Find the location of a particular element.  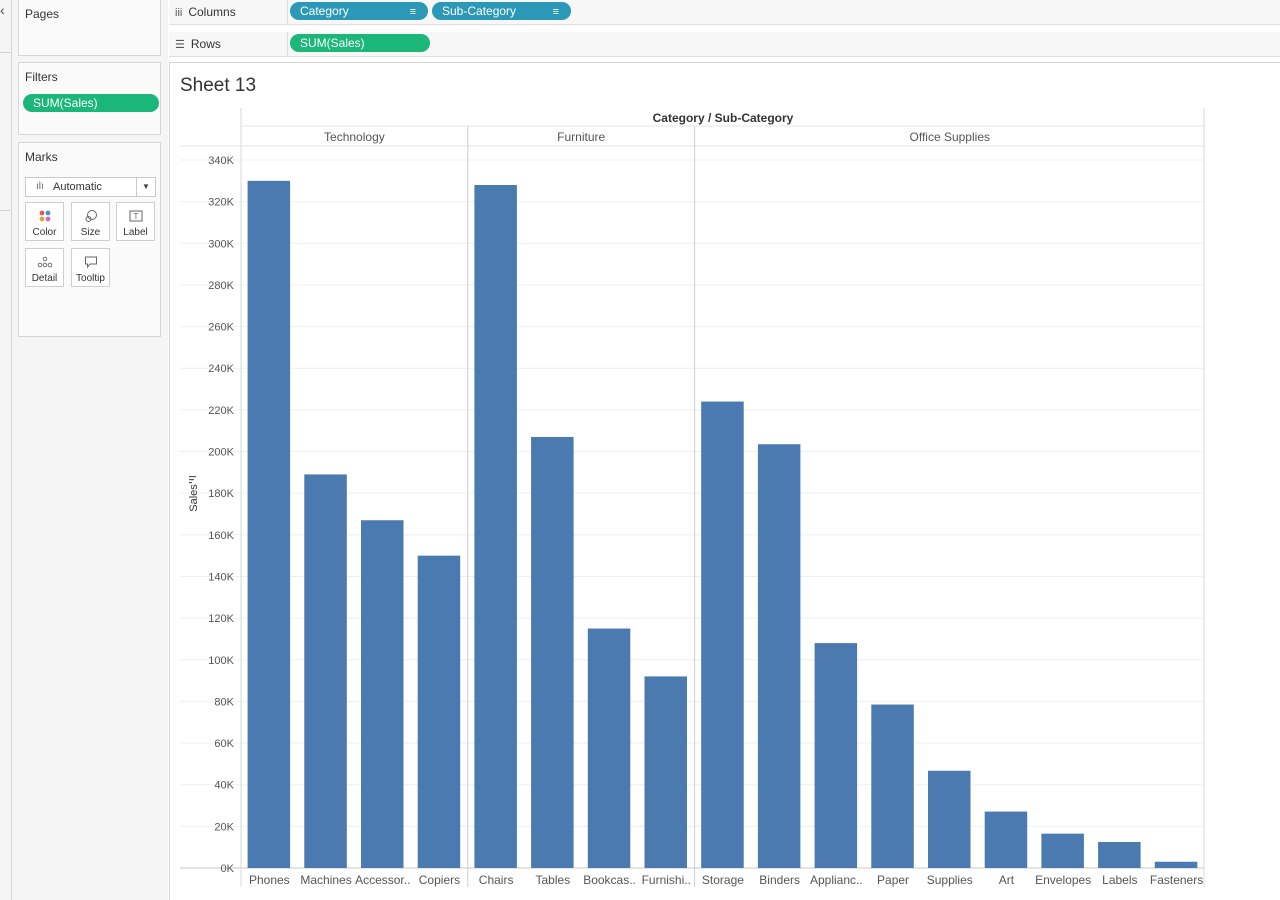

y-tick-label: 180K is located at coordinates (221, 494).